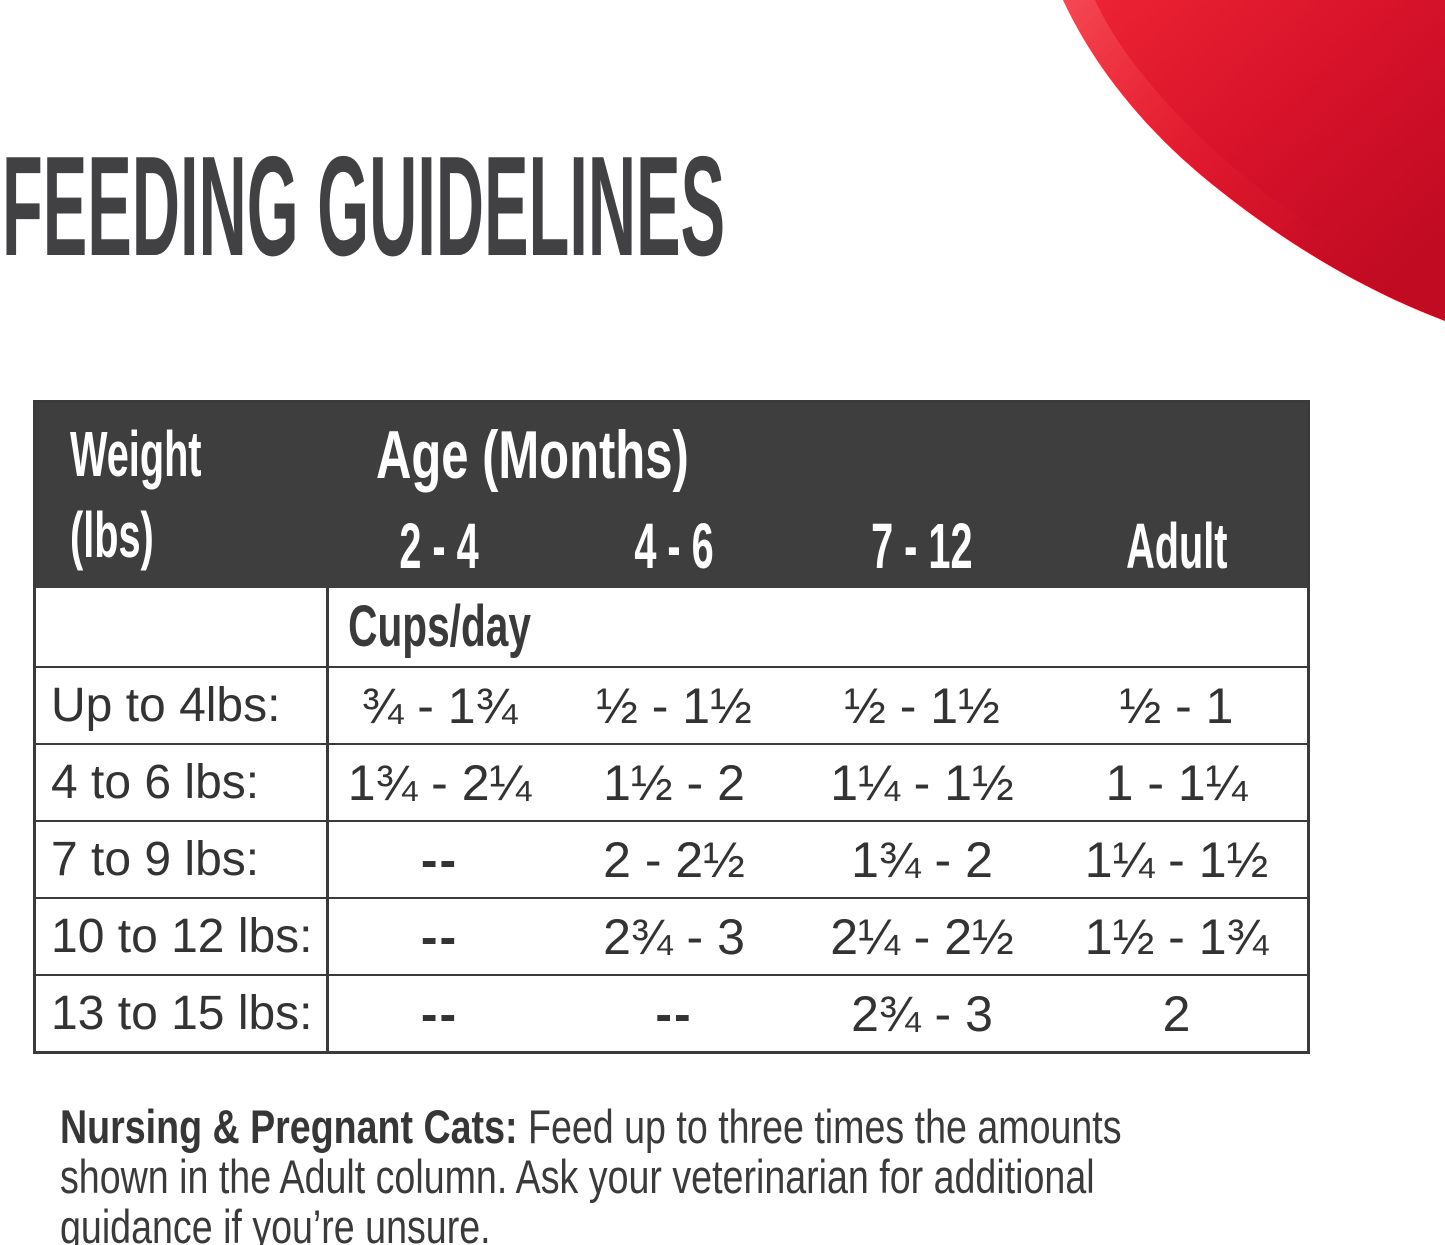  I want to click on red-swoosh-graphic, so click(1254, 160).